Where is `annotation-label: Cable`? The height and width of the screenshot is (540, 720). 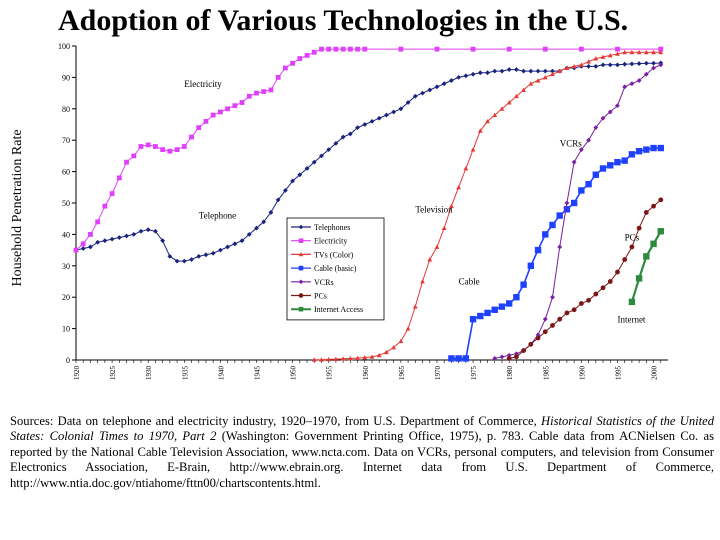
annotation-label: Cable is located at coordinates (469, 282).